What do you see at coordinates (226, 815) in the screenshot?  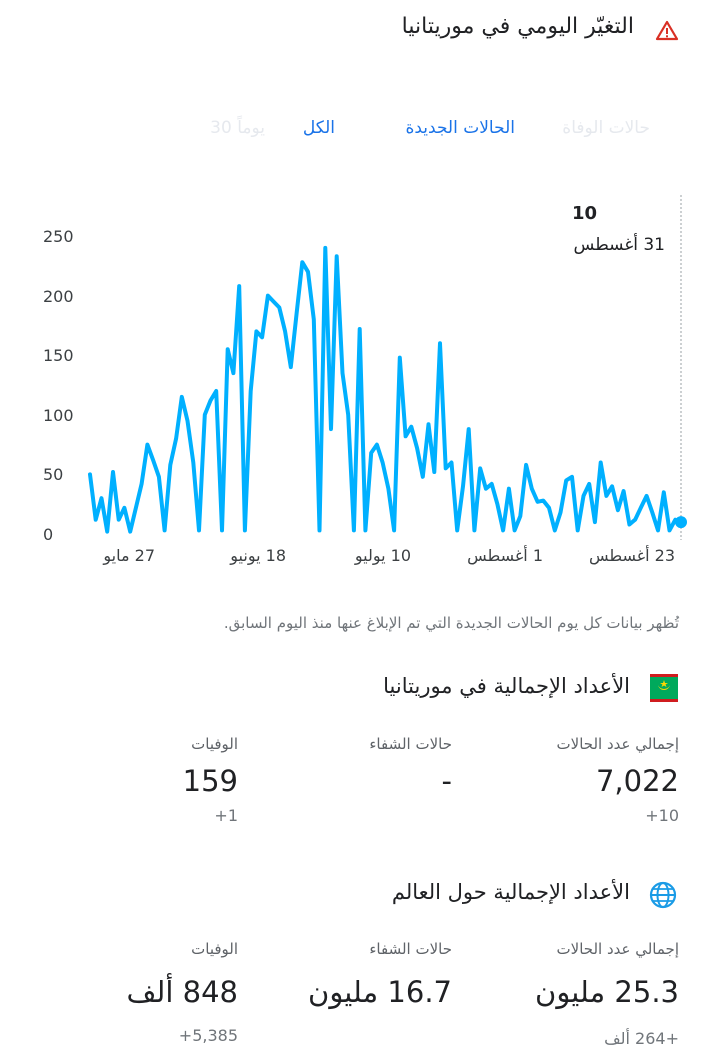 I see `country-deaths-delta: +1` at bounding box center [226, 815].